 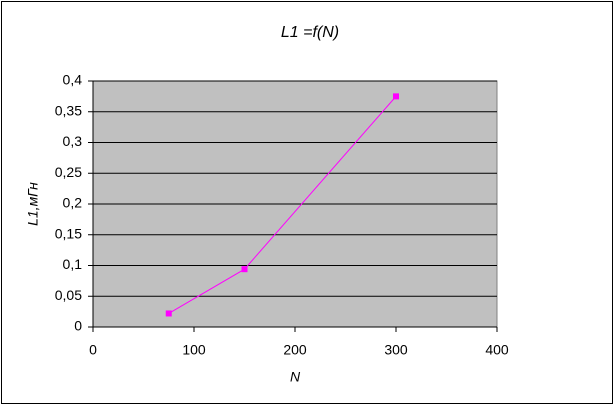 I want to click on x-tick-label: 200, so click(x=295, y=350).